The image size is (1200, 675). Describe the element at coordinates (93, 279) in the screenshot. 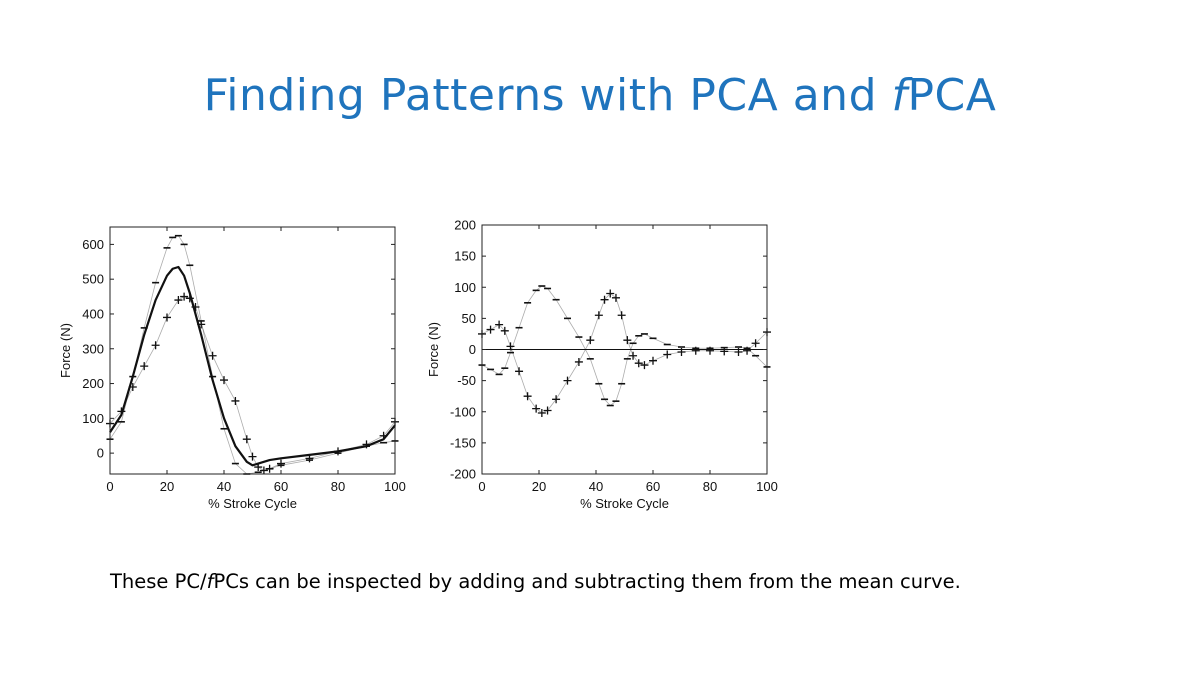

I see `chart0-y-tick-label-5: 500` at that location.